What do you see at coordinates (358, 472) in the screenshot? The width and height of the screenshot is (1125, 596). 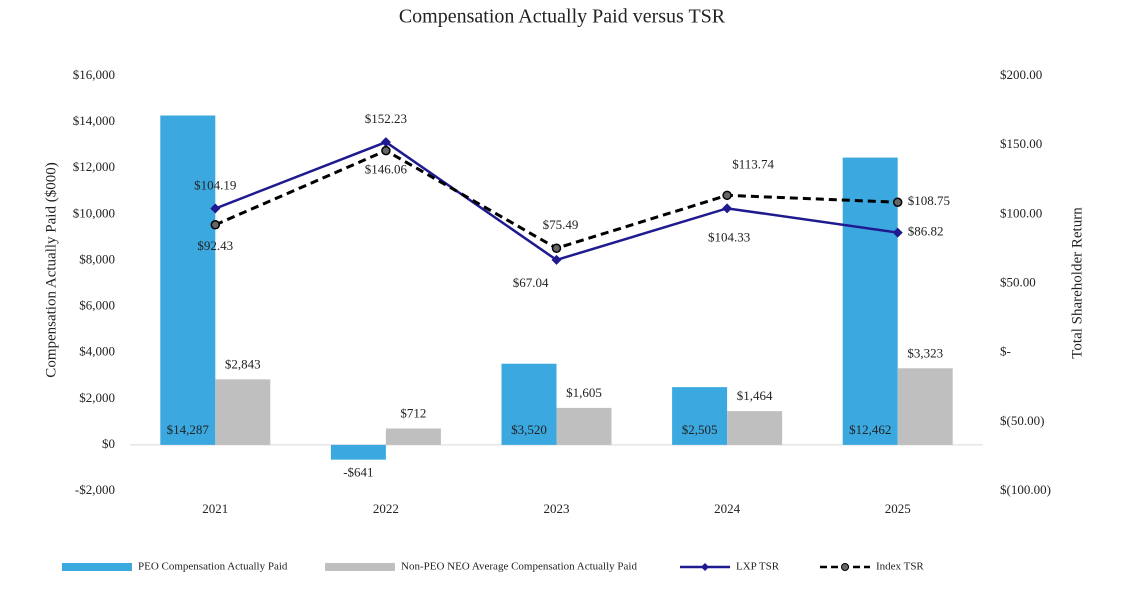 I see `data-label: -$641` at bounding box center [358, 472].